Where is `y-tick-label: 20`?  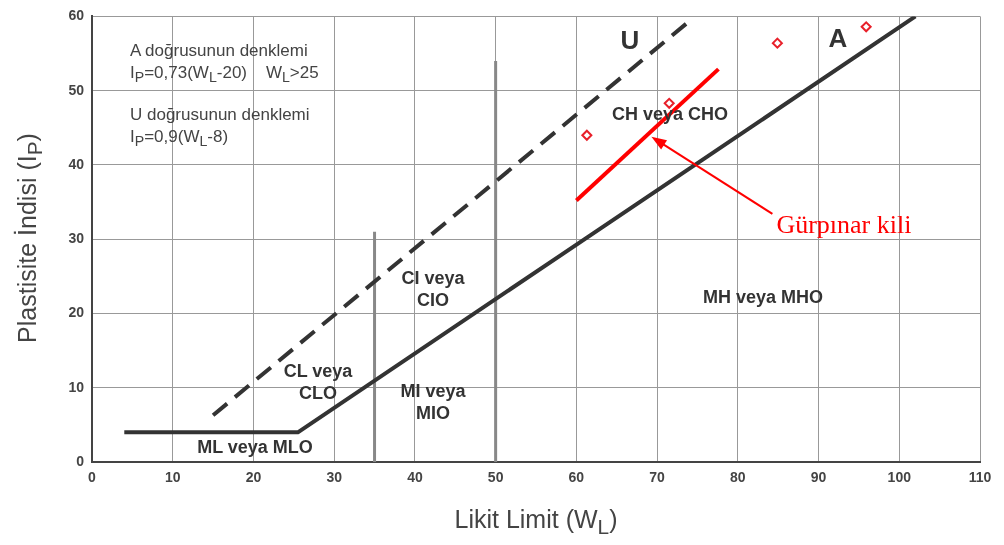 y-tick-label: 20 is located at coordinates (76, 312).